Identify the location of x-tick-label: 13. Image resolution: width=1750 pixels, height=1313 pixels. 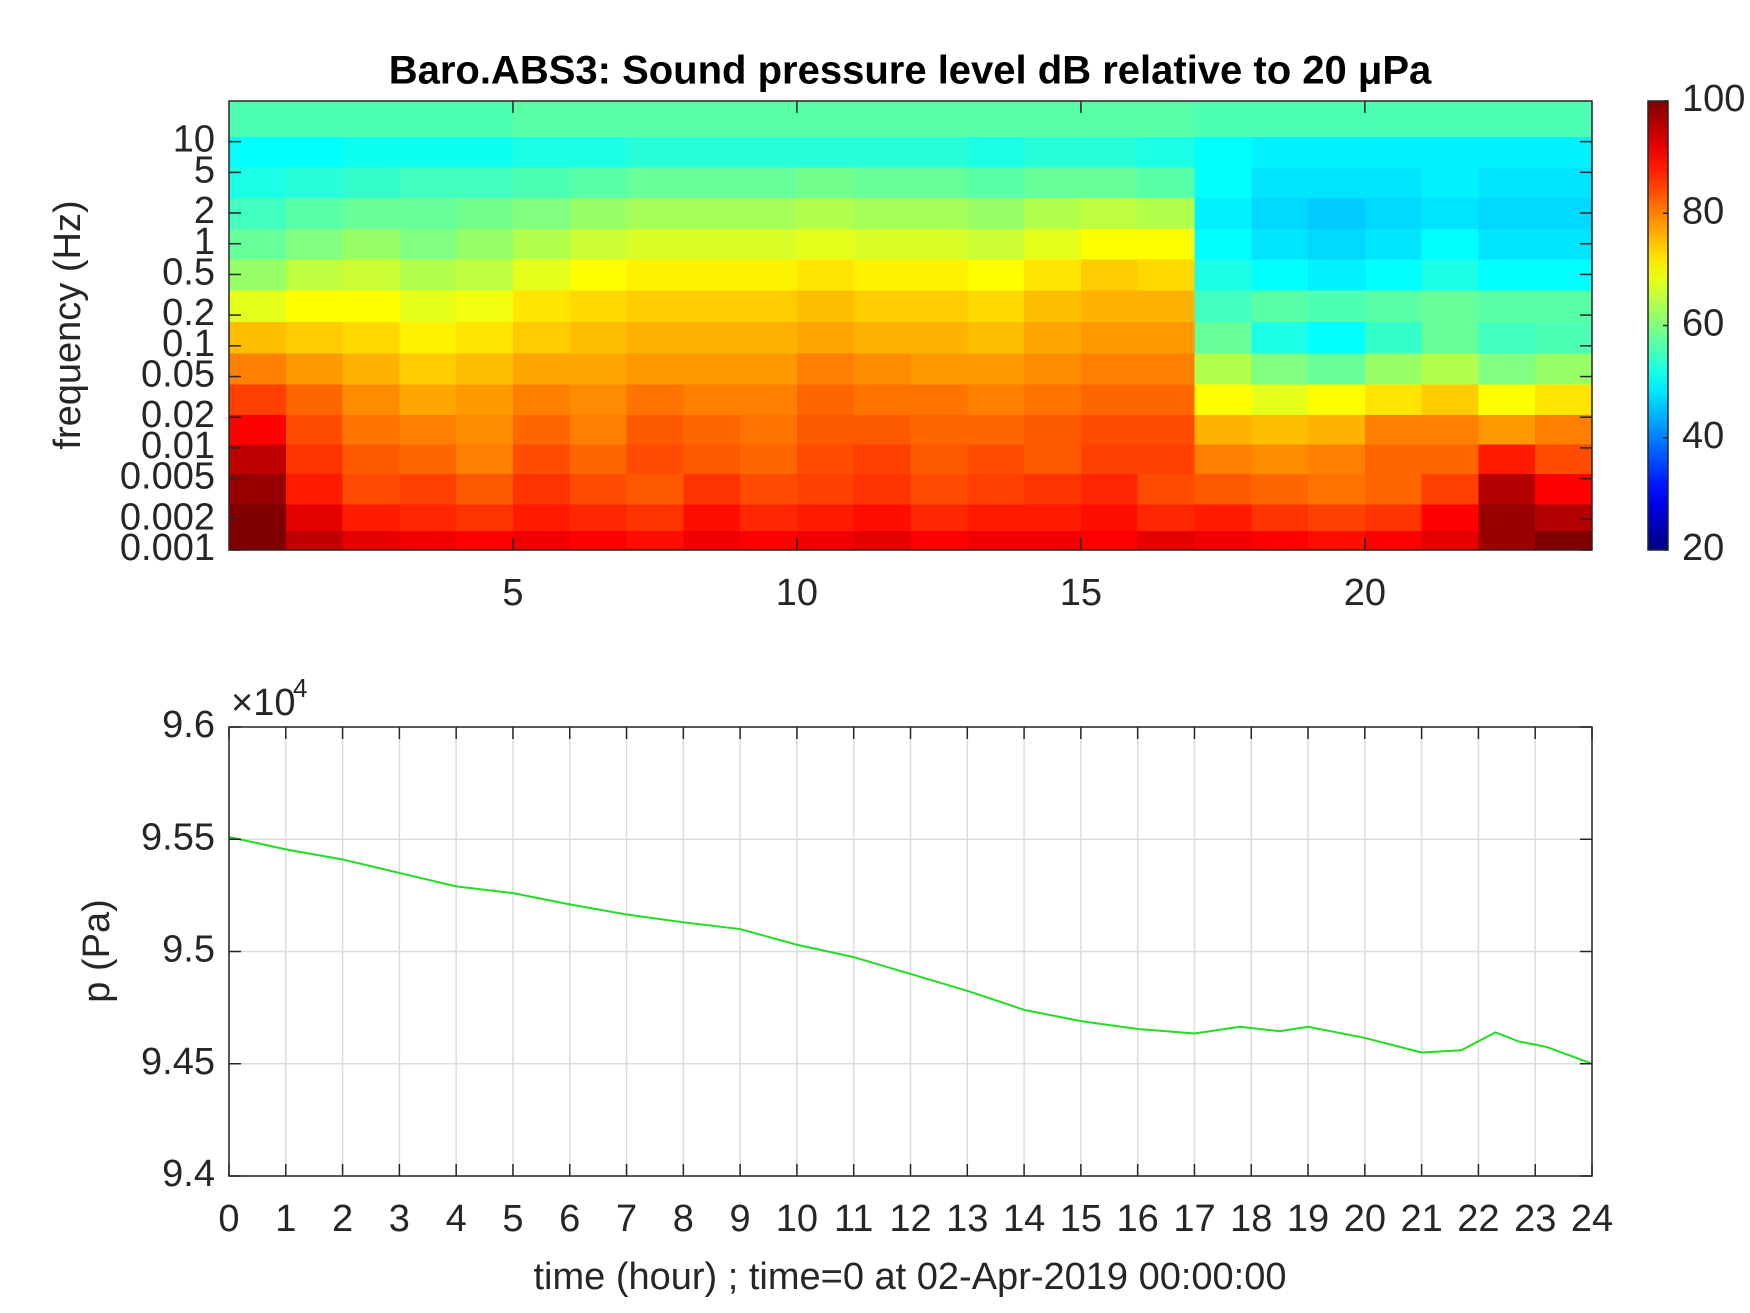
(967, 1219).